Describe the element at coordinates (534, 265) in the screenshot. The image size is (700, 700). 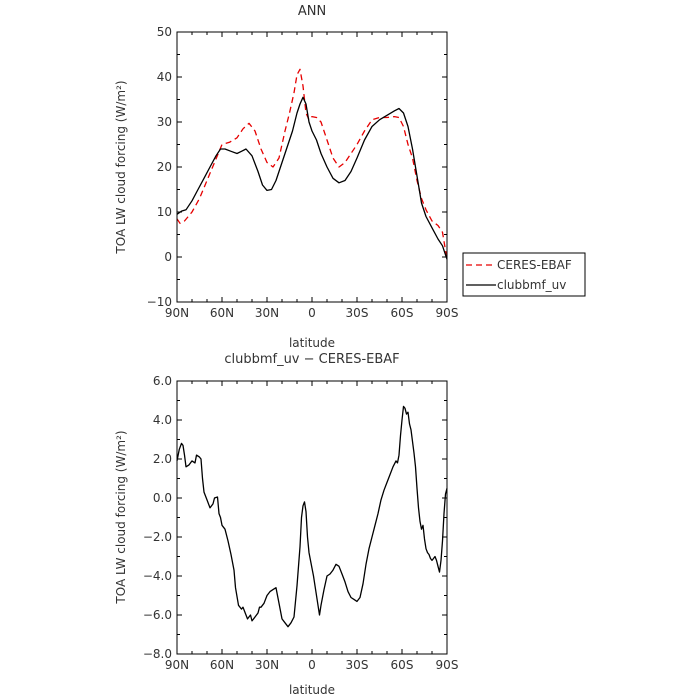
I see `legend-label-ceres: CERES-EBAF` at that location.